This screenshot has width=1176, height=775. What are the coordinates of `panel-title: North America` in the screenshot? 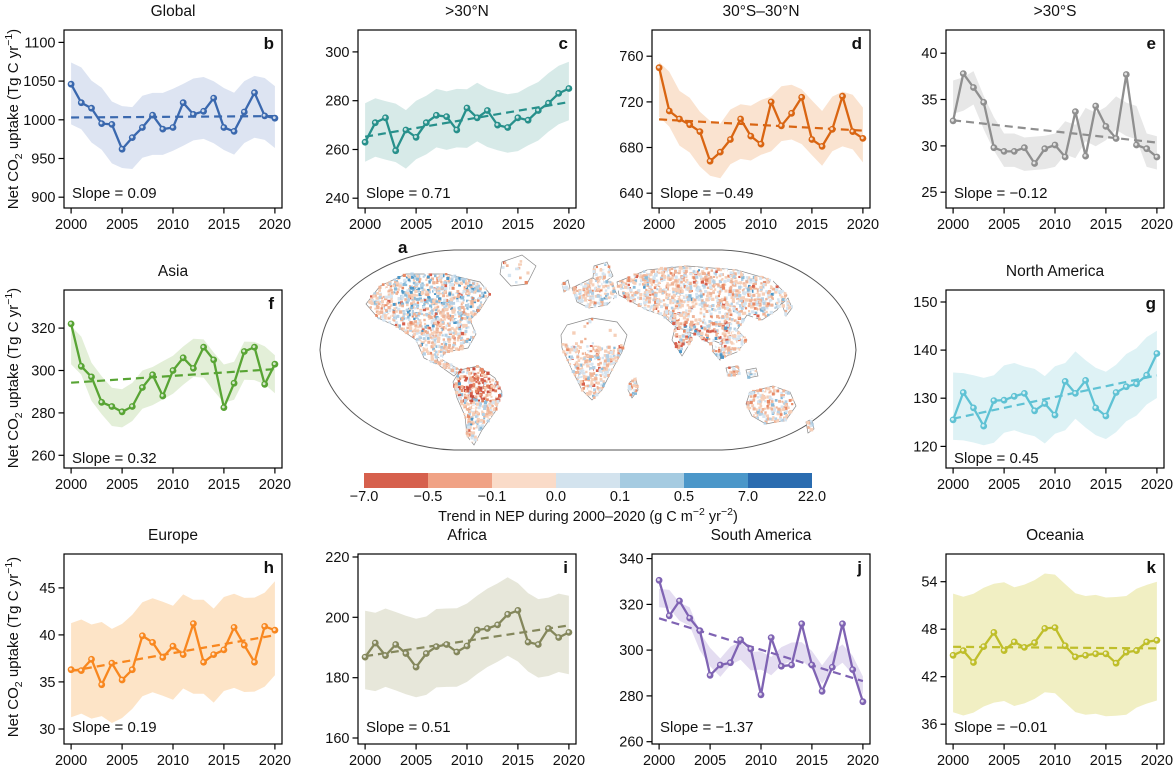 It's located at (1055, 271).